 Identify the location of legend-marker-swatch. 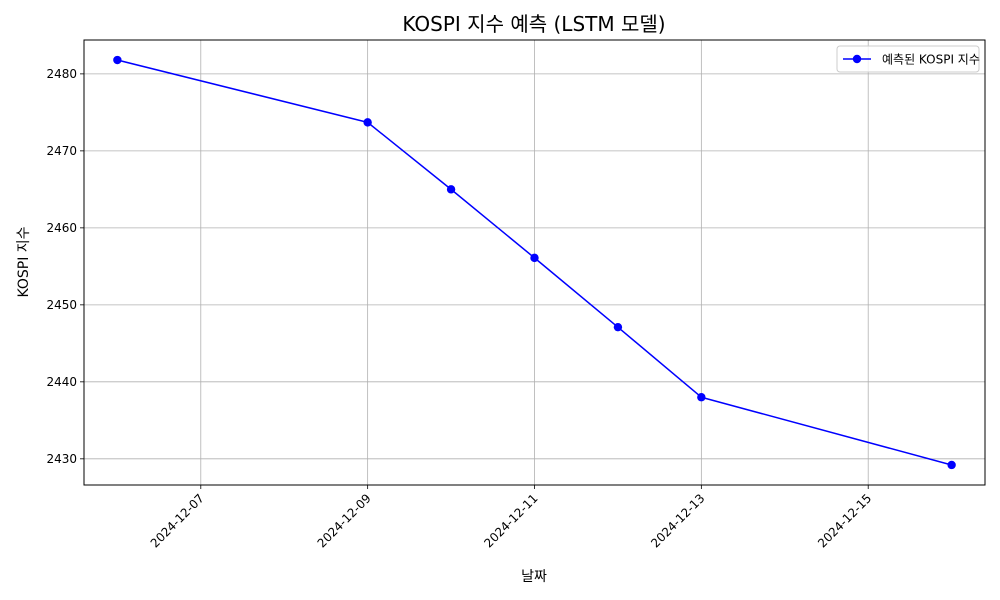
(857, 59).